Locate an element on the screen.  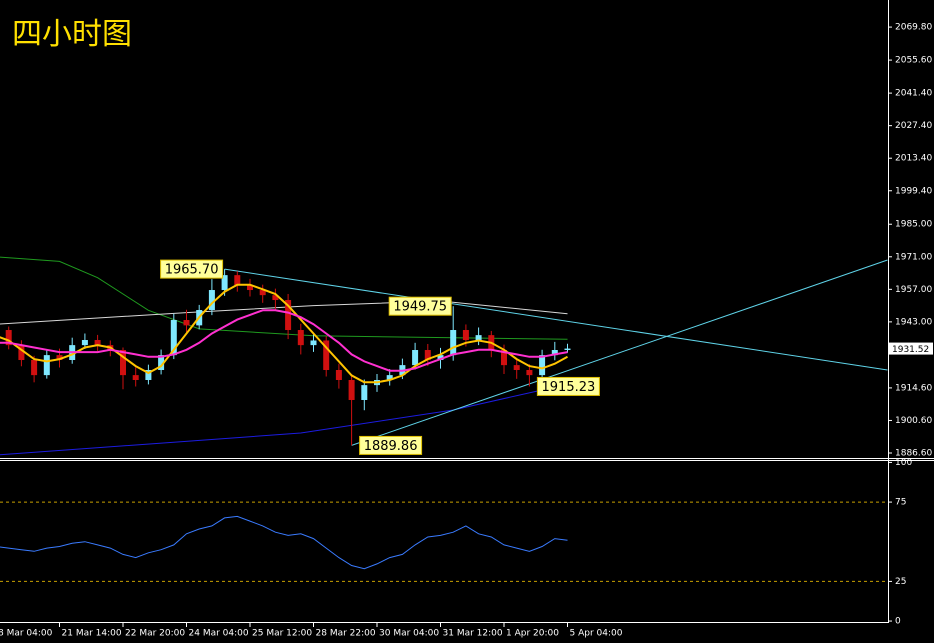
y-tick-label: 1886.60 is located at coordinates (913, 454).